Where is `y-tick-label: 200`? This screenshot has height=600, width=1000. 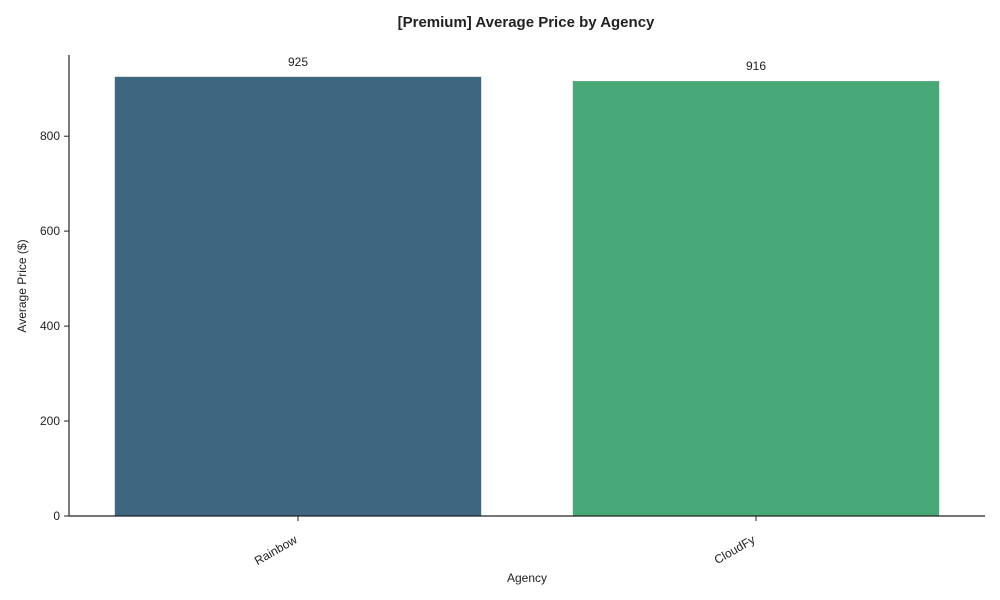 y-tick-label: 200 is located at coordinates (50, 421).